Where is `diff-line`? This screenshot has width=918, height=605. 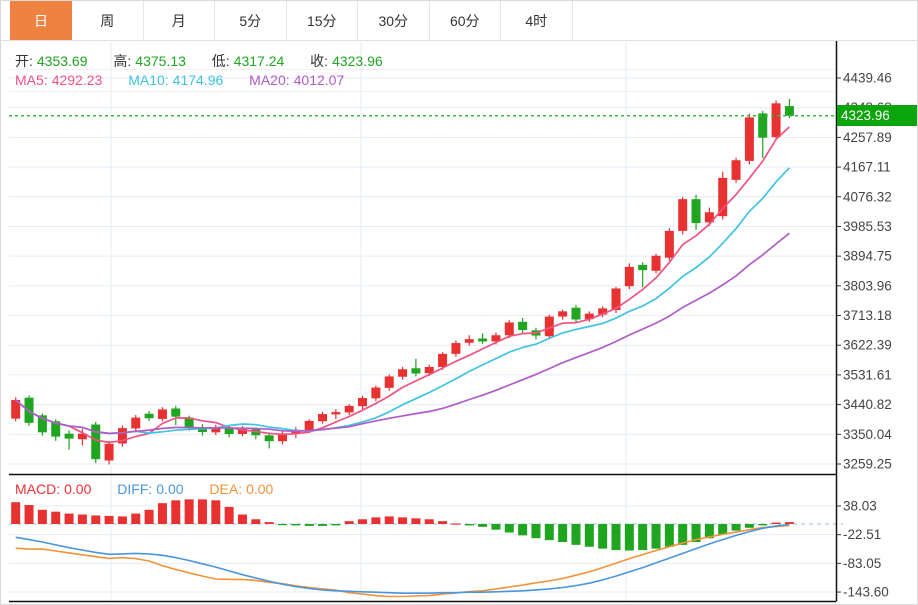 diff-line is located at coordinates (402, 559).